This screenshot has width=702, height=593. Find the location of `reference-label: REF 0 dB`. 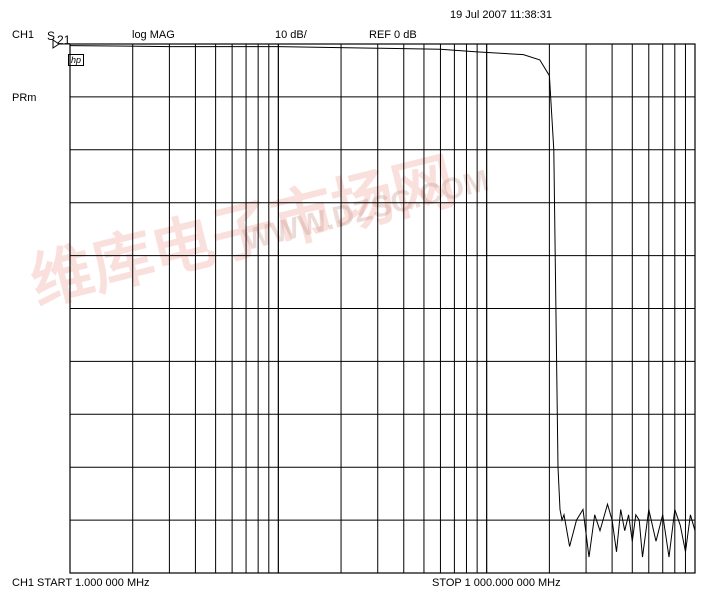

reference-label: REF 0 dB is located at coordinates (393, 35).